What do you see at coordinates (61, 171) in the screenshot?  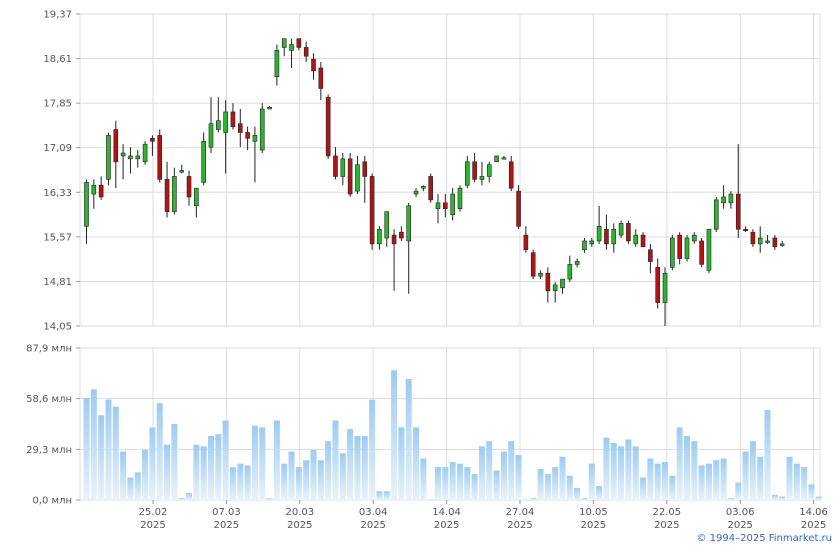 I see `price-y-axis: 19,37 18,61 17,85 17,09 16,33 15,57 14,81 14,05` at bounding box center [61, 171].